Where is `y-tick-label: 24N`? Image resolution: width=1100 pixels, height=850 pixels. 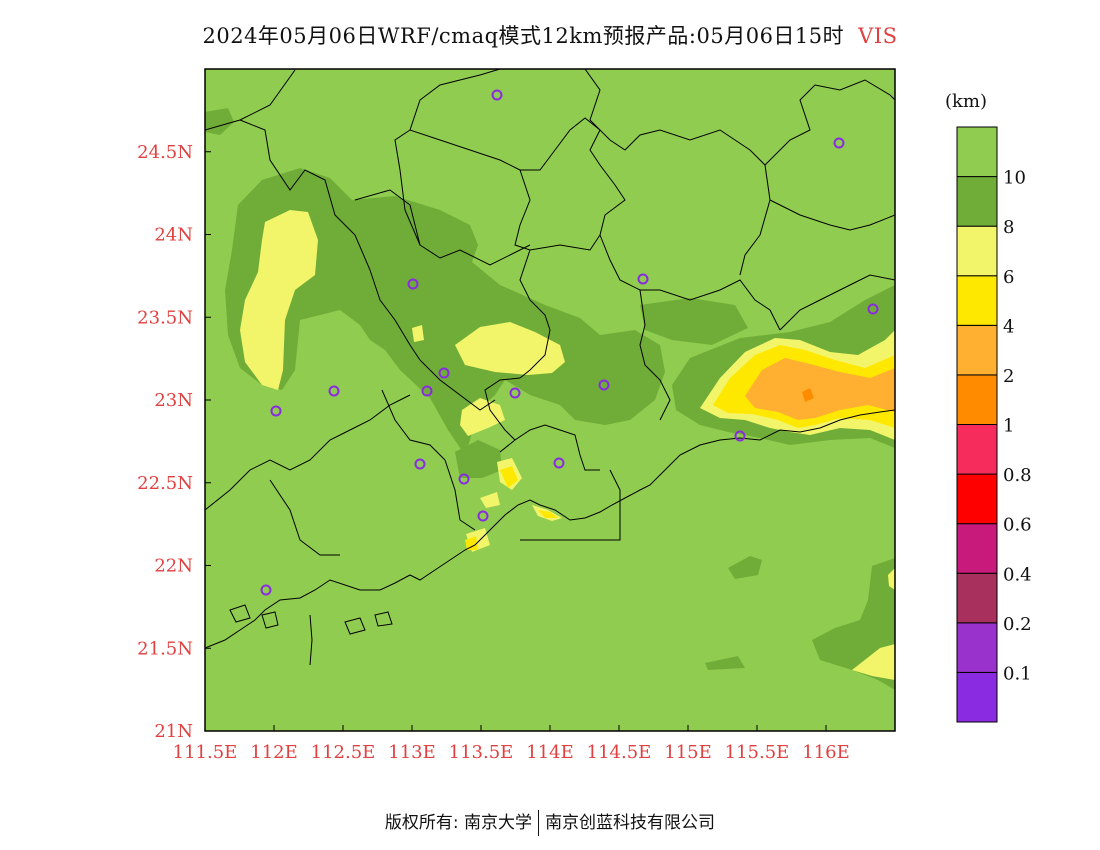
y-tick-label: 24N is located at coordinates (173, 235).